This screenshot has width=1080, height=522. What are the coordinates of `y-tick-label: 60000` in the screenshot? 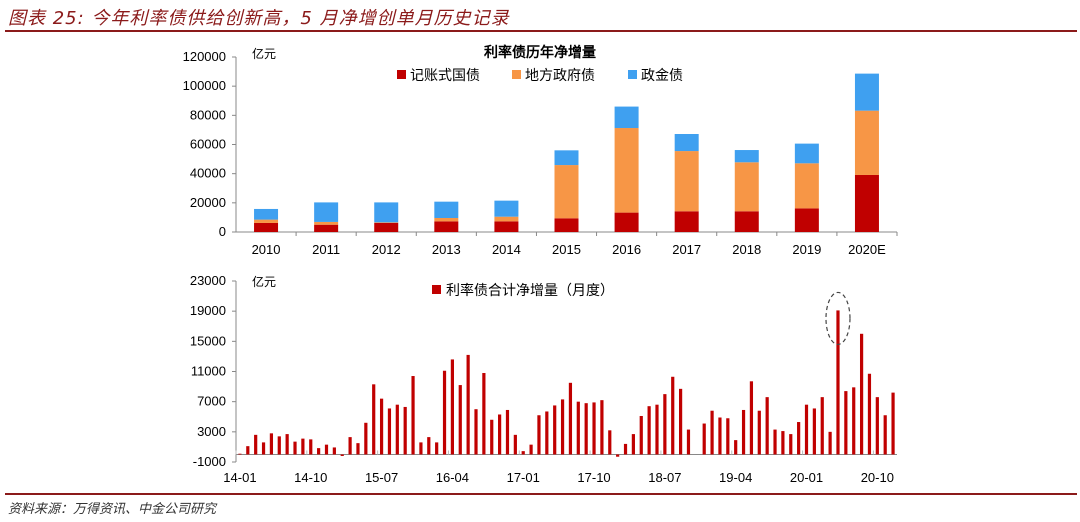 It's located at (208, 144).